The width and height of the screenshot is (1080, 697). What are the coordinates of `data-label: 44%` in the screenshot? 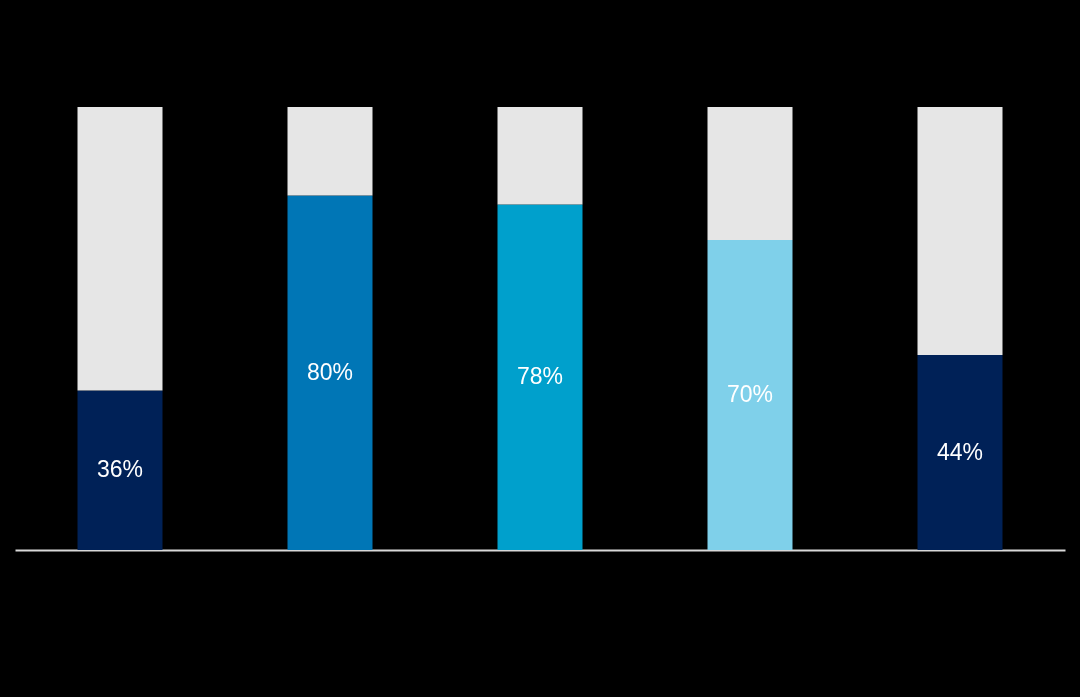 It's located at (960, 451).